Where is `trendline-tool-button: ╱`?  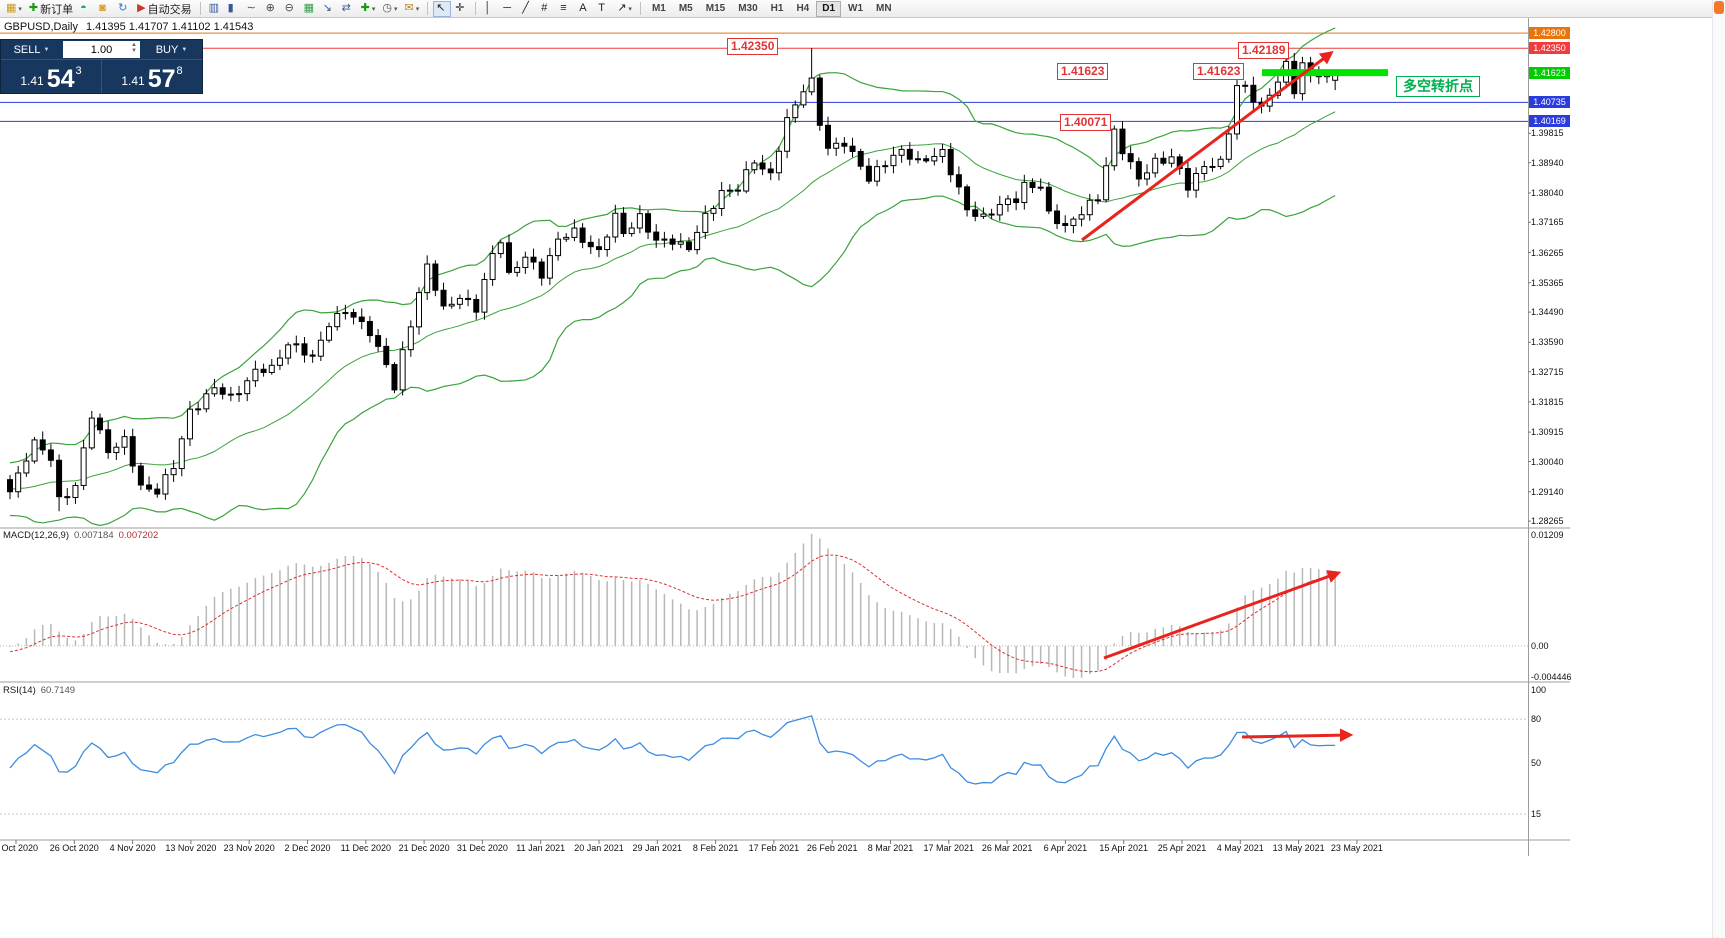 trendline-tool-button: ╱ is located at coordinates (528, 9).